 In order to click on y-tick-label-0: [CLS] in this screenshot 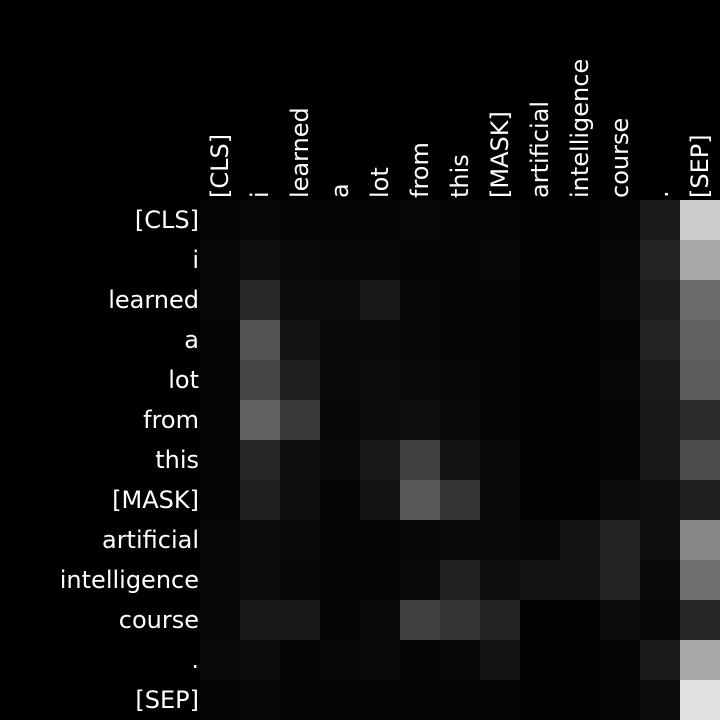, I will do `click(167, 220)`.